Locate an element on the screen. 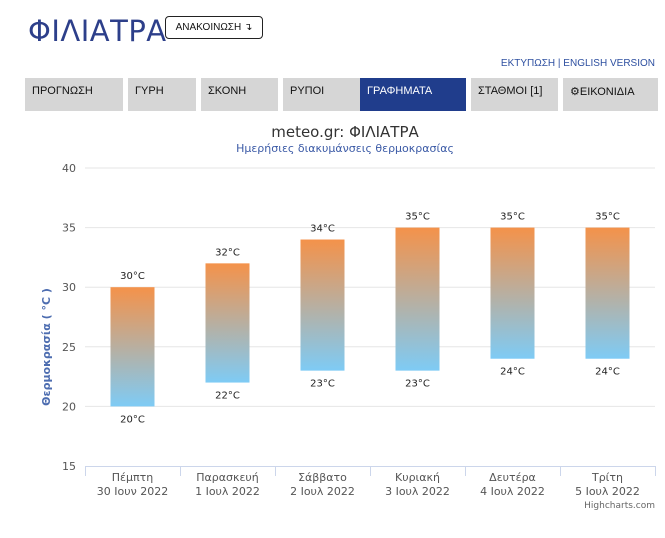 The width and height of the screenshot is (665, 538). announcement-button: ΑΝΑΚΟΙΝΩΣΗ ↴ is located at coordinates (214, 27).